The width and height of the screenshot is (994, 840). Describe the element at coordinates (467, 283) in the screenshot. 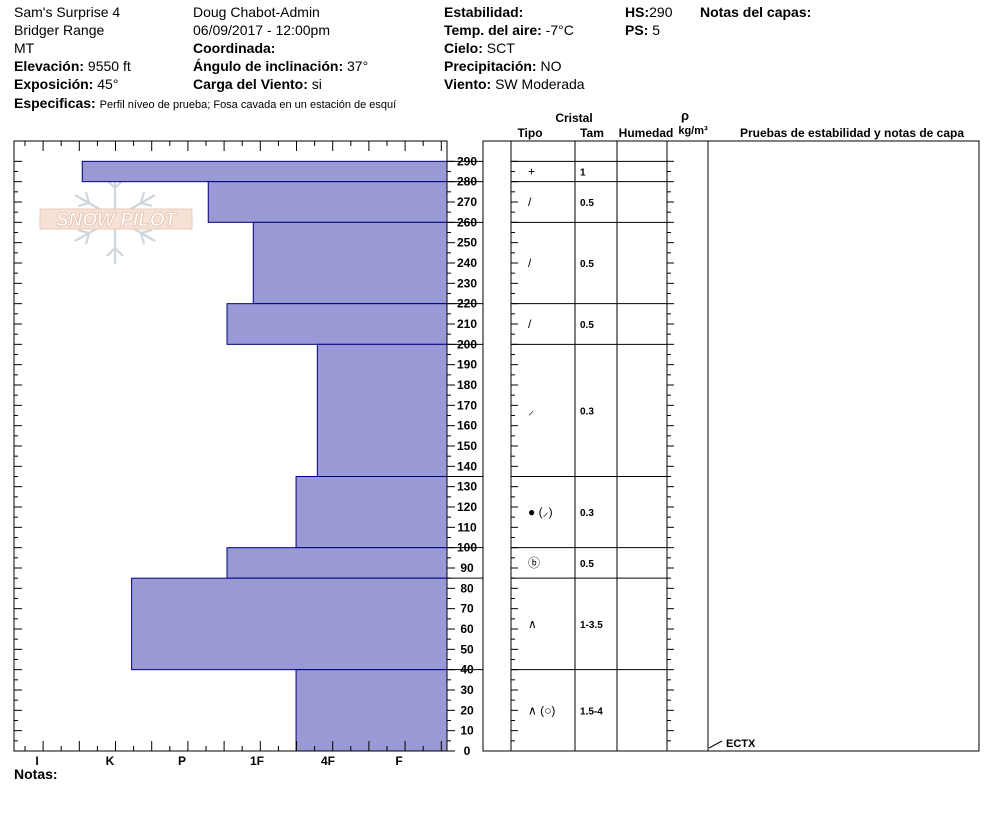

I see `depth-label: 230` at that location.